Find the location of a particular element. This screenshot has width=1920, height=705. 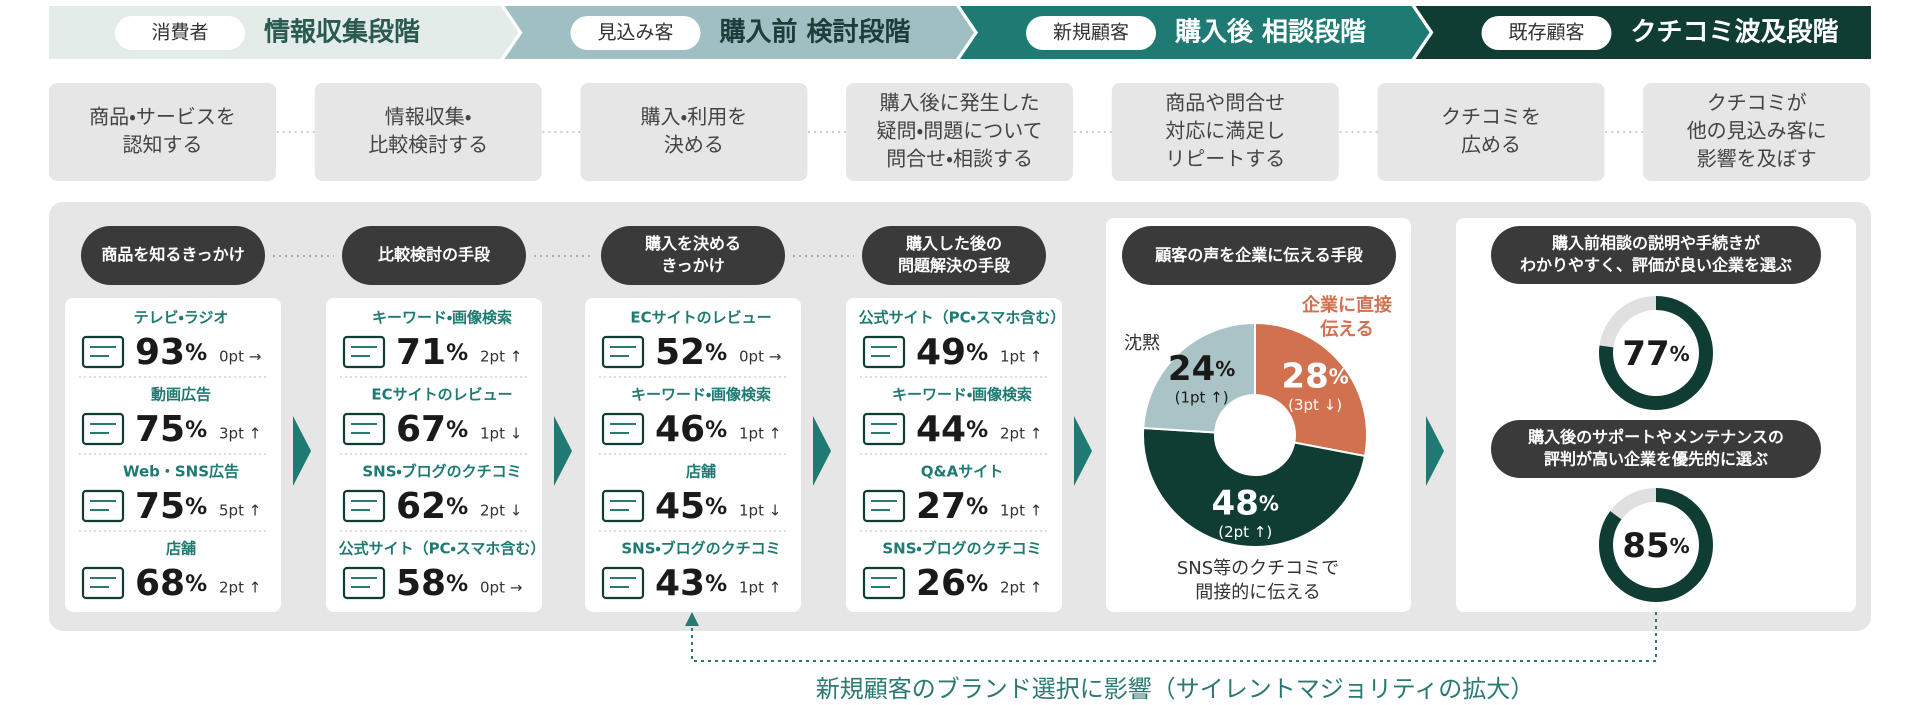

step-text: 購入・利用を is located at coordinates (693, 117).